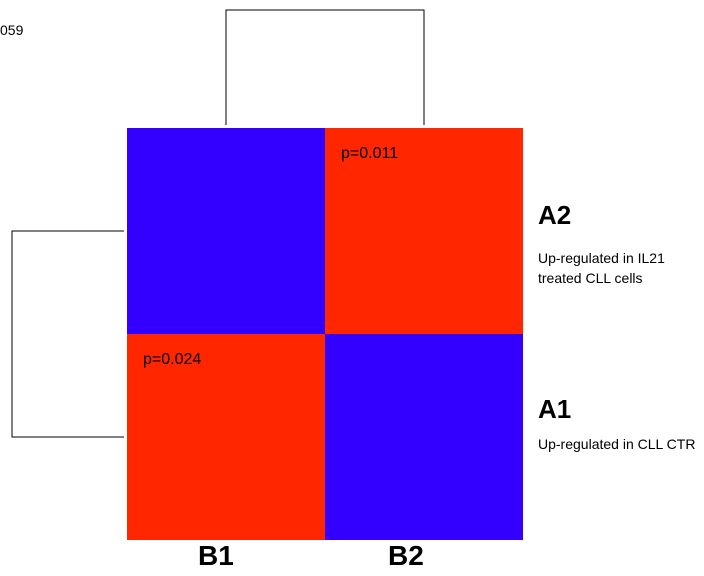 This screenshot has width=704, height=576. I want to click on column-label-b1: B1, so click(216, 555).